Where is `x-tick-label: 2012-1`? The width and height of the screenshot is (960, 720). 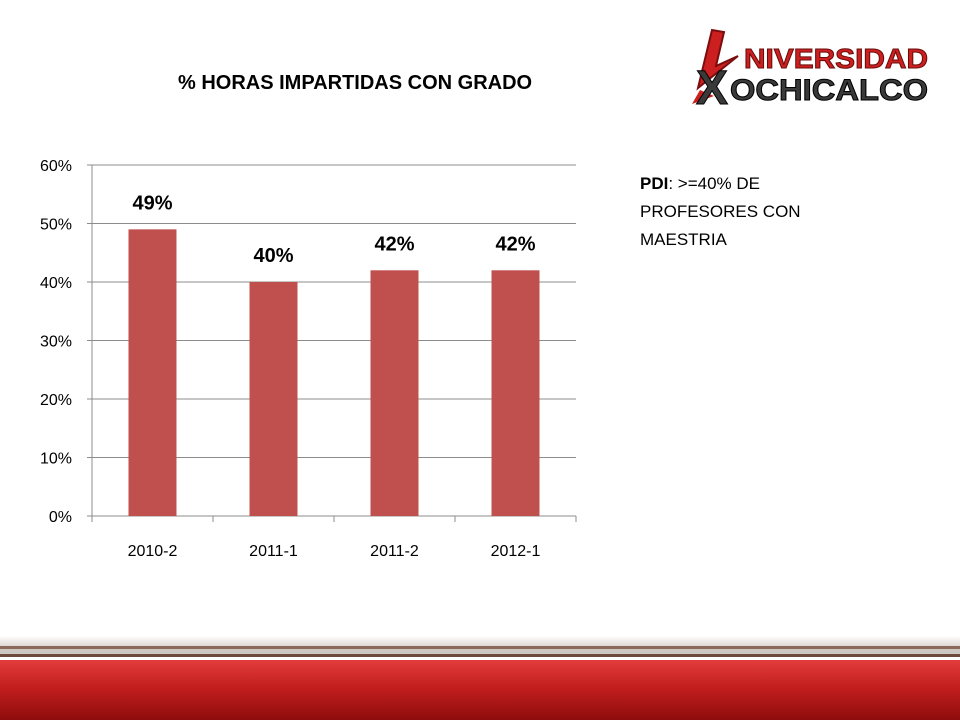
x-tick-label: 2012-1 is located at coordinates (516, 551).